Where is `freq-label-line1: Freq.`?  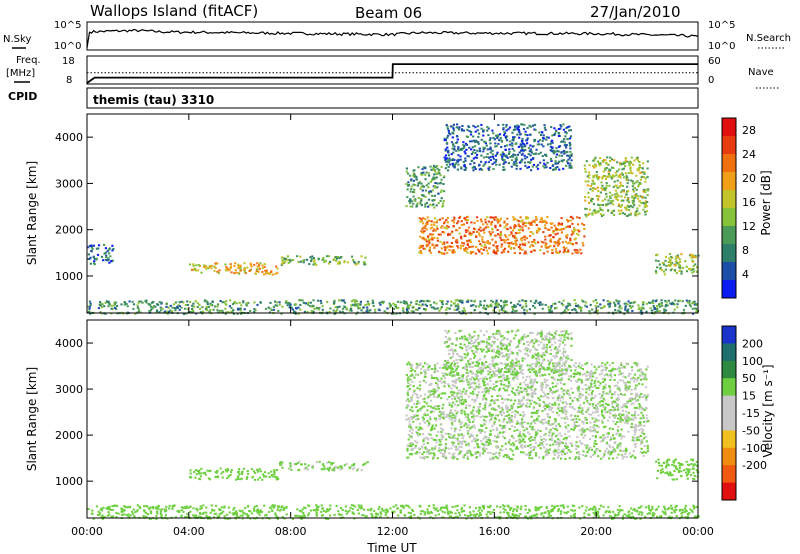 freq-label-line1: Freq. is located at coordinates (28, 60).